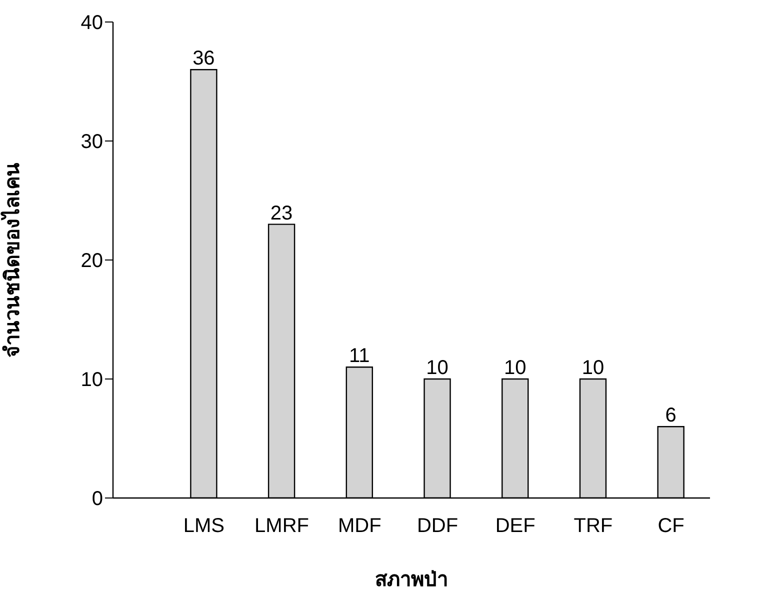 The height and width of the screenshot is (600, 773). Describe the element at coordinates (593, 526) in the screenshot. I see `x-tick-label: TRF` at that location.